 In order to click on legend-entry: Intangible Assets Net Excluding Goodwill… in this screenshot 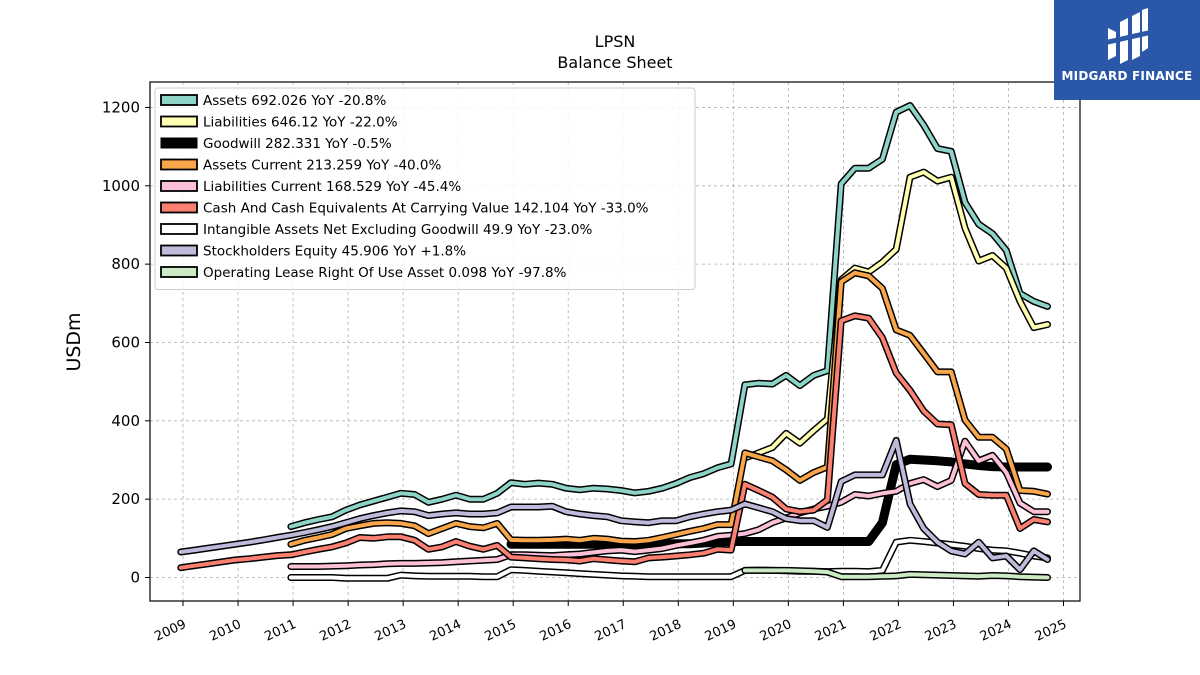, I will do `click(398, 230)`.